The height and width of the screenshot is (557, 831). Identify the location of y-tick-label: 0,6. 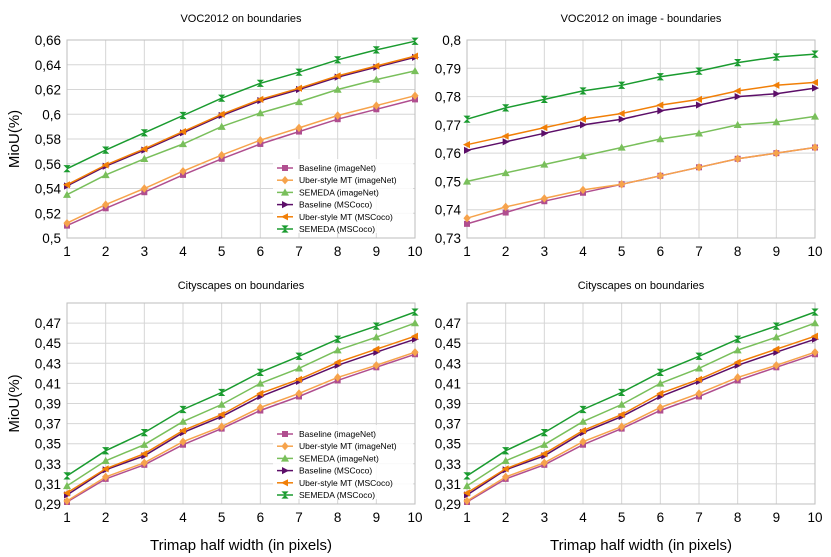
(51, 114).